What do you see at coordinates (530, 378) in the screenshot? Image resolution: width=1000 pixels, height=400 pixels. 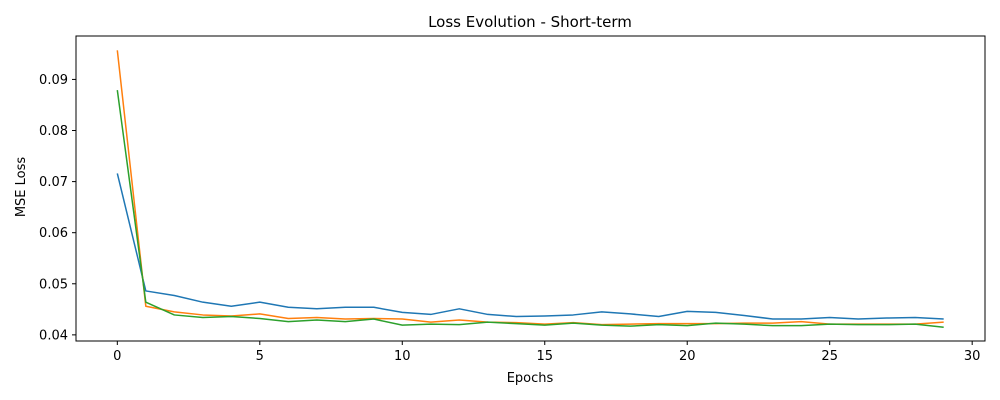 I see `x-axis-title: Epochs` at bounding box center [530, 378].